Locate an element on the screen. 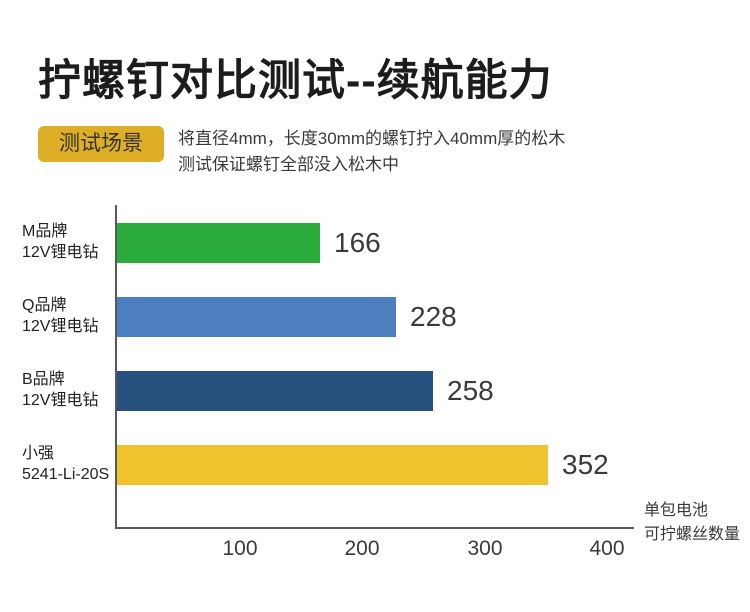 Image resolution: width=750 pixels, height=612 pixels. x-tick-label-100: 100 is located at coordinates (240, 548).